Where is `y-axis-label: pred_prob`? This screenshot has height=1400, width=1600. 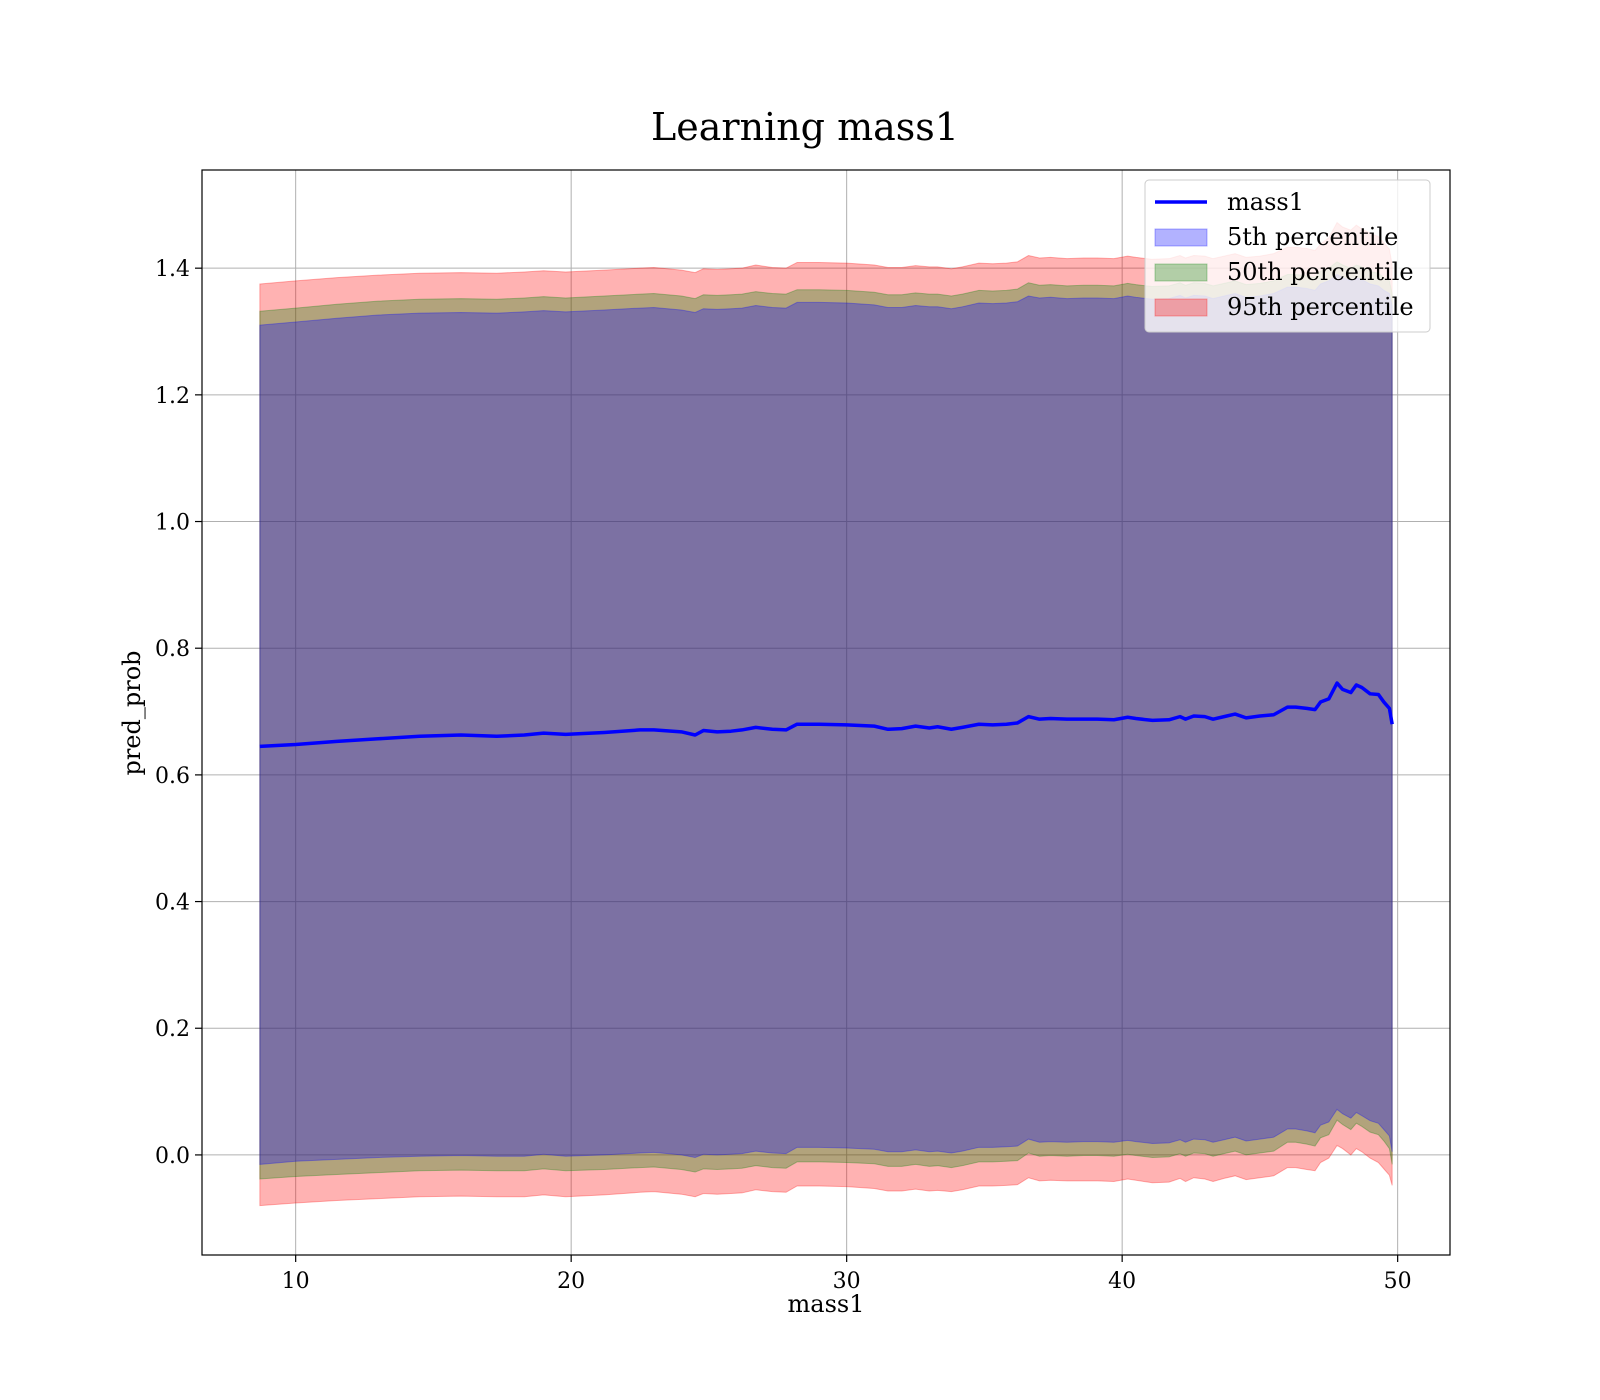
y-axis-label: pred_prob is located at coordinates (132, 712).